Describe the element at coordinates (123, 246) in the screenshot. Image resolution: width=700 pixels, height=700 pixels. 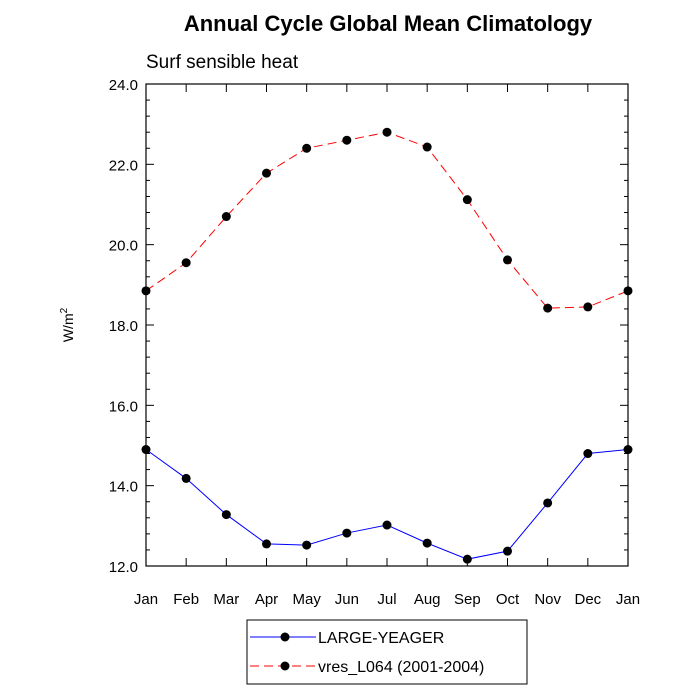
I see `y-tick-label: 20.0` at that location.